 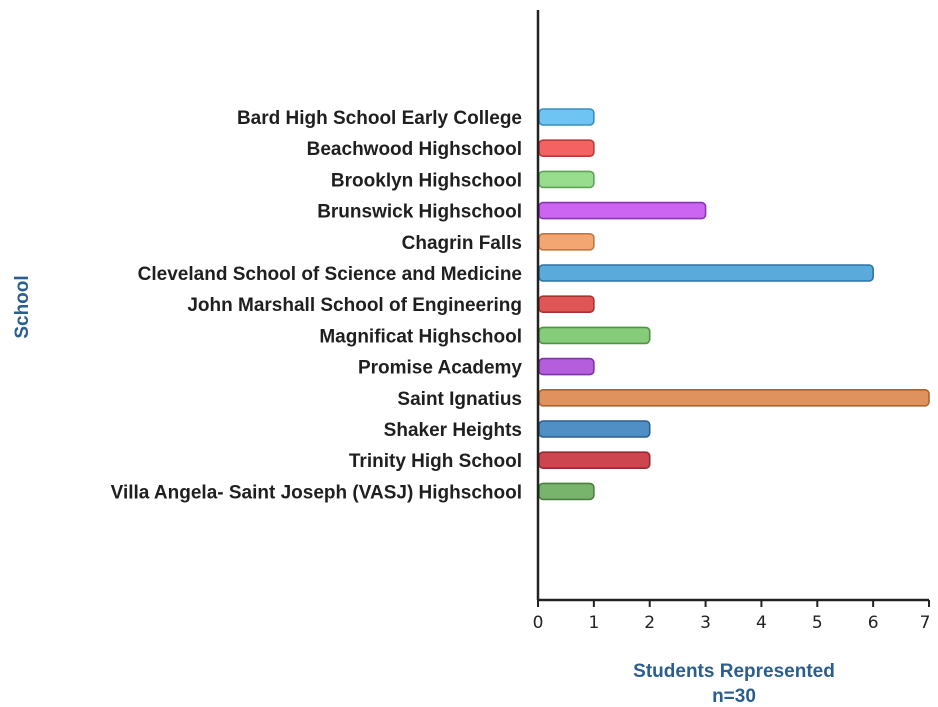 What do you see at coordinates (440, 368) in the screenshot?
I see `category-label: Promise Academy` at bounding box center [440, 368].